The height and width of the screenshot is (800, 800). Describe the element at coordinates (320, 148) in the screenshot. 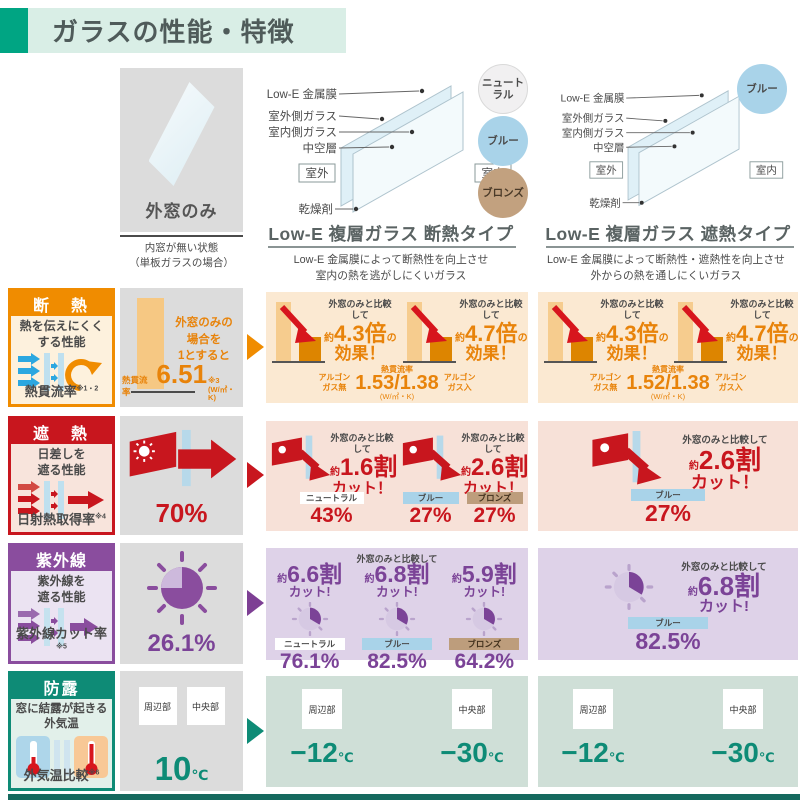

I see `label-air-layer: 中空層` at that location.